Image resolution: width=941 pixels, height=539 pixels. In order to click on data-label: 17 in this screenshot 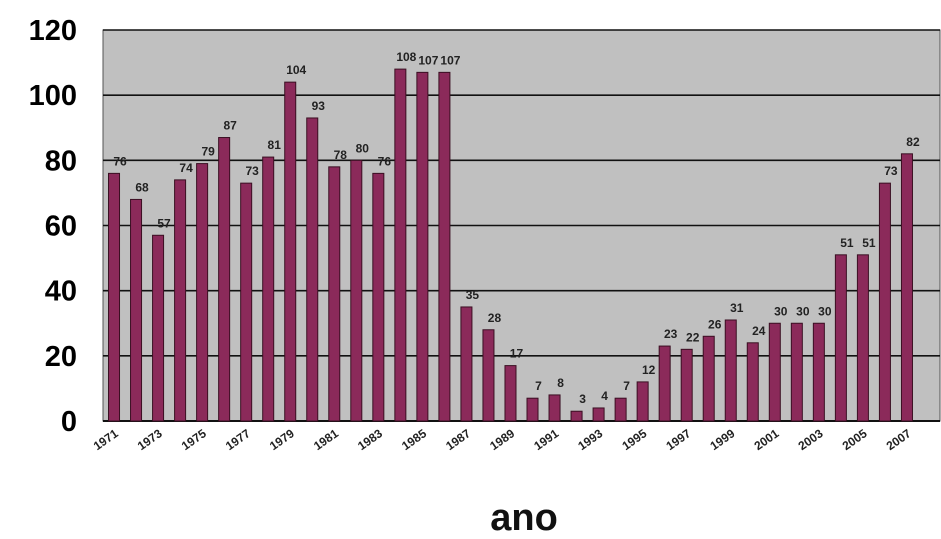, I will do `click(517, 354)`.